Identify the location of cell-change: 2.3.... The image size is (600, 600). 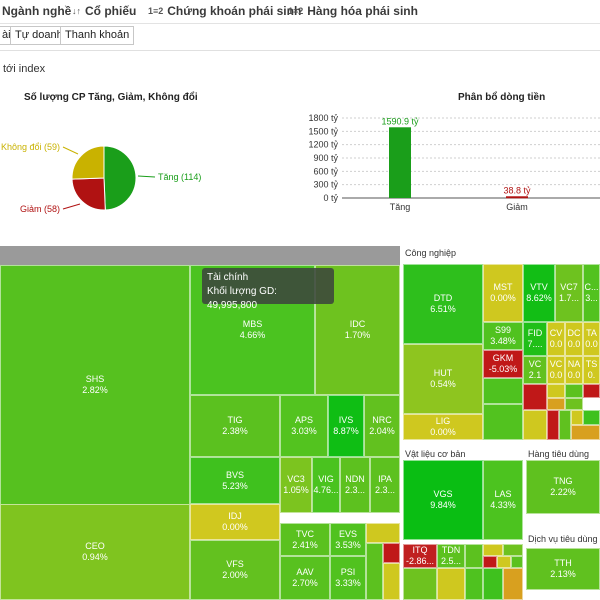
(354, 490).